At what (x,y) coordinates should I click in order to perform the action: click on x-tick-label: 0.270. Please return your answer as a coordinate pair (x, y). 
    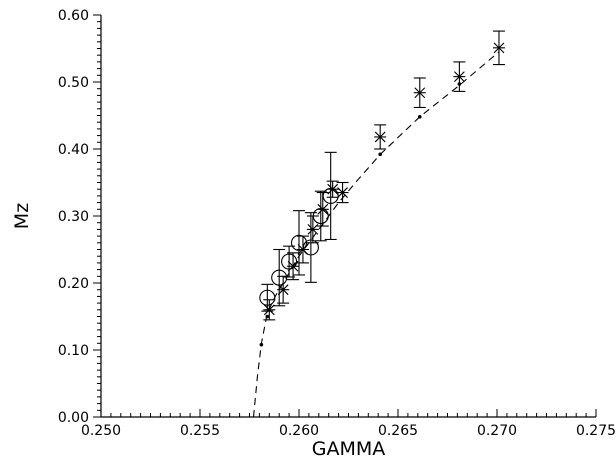
    Looking at the image, I should click on (497, 431).